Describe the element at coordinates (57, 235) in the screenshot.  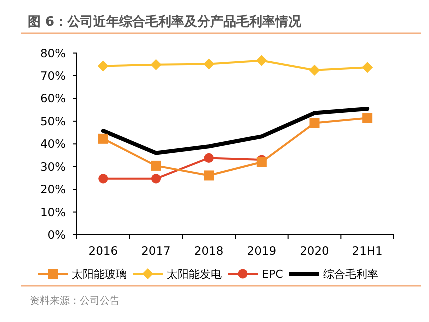
I see `y-tick-label: 0%` at that location.